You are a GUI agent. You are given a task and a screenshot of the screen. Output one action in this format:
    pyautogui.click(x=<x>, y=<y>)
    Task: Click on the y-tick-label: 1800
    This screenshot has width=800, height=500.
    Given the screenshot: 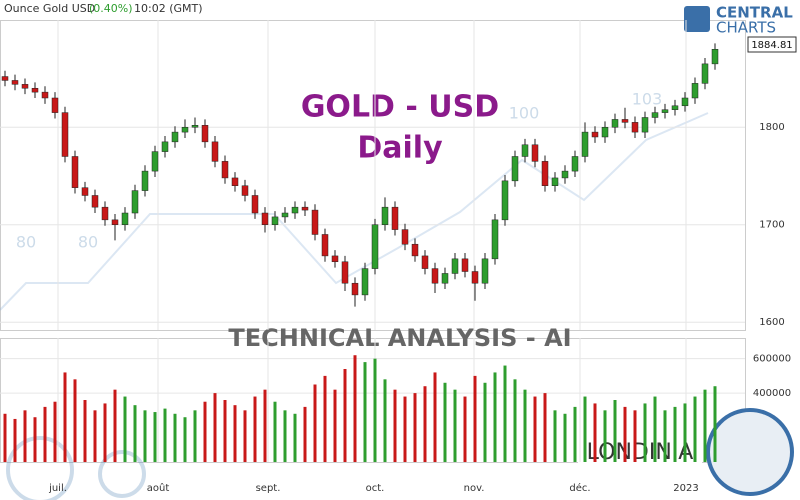 What is the action you would take?
    pyautogui.click(x=771, y=127)
    